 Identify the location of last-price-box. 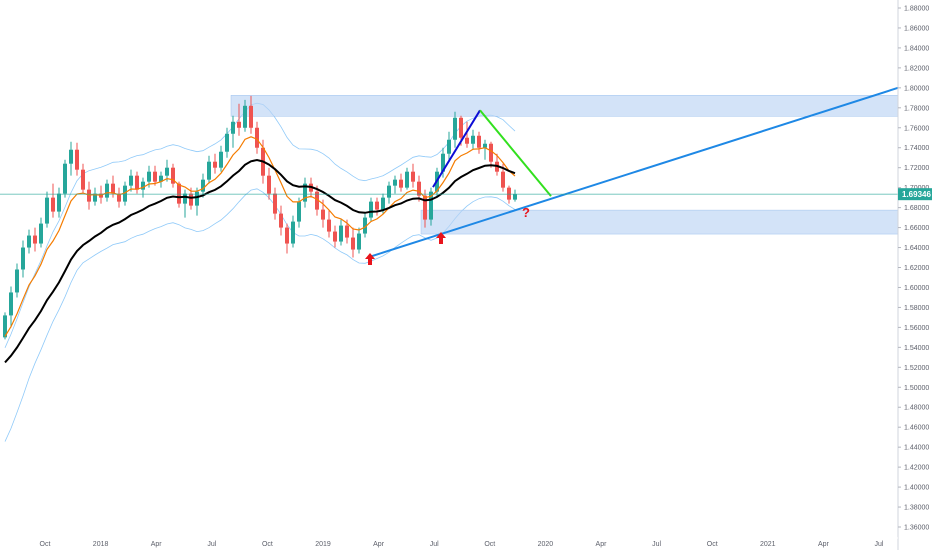
(915, 194).